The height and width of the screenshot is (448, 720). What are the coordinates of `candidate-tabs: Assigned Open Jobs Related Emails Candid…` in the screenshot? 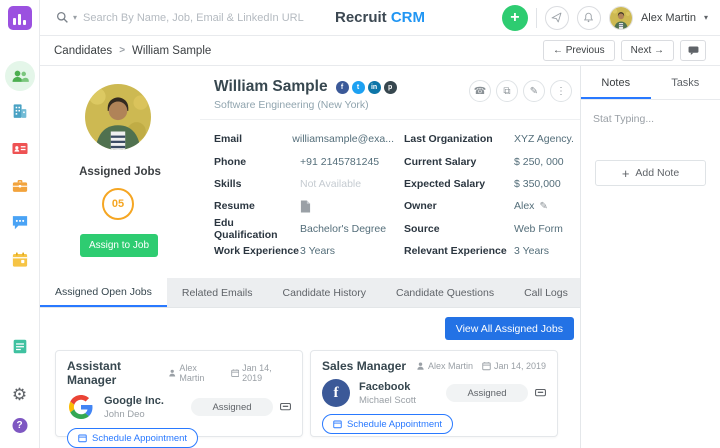 It's located at (310, 293).